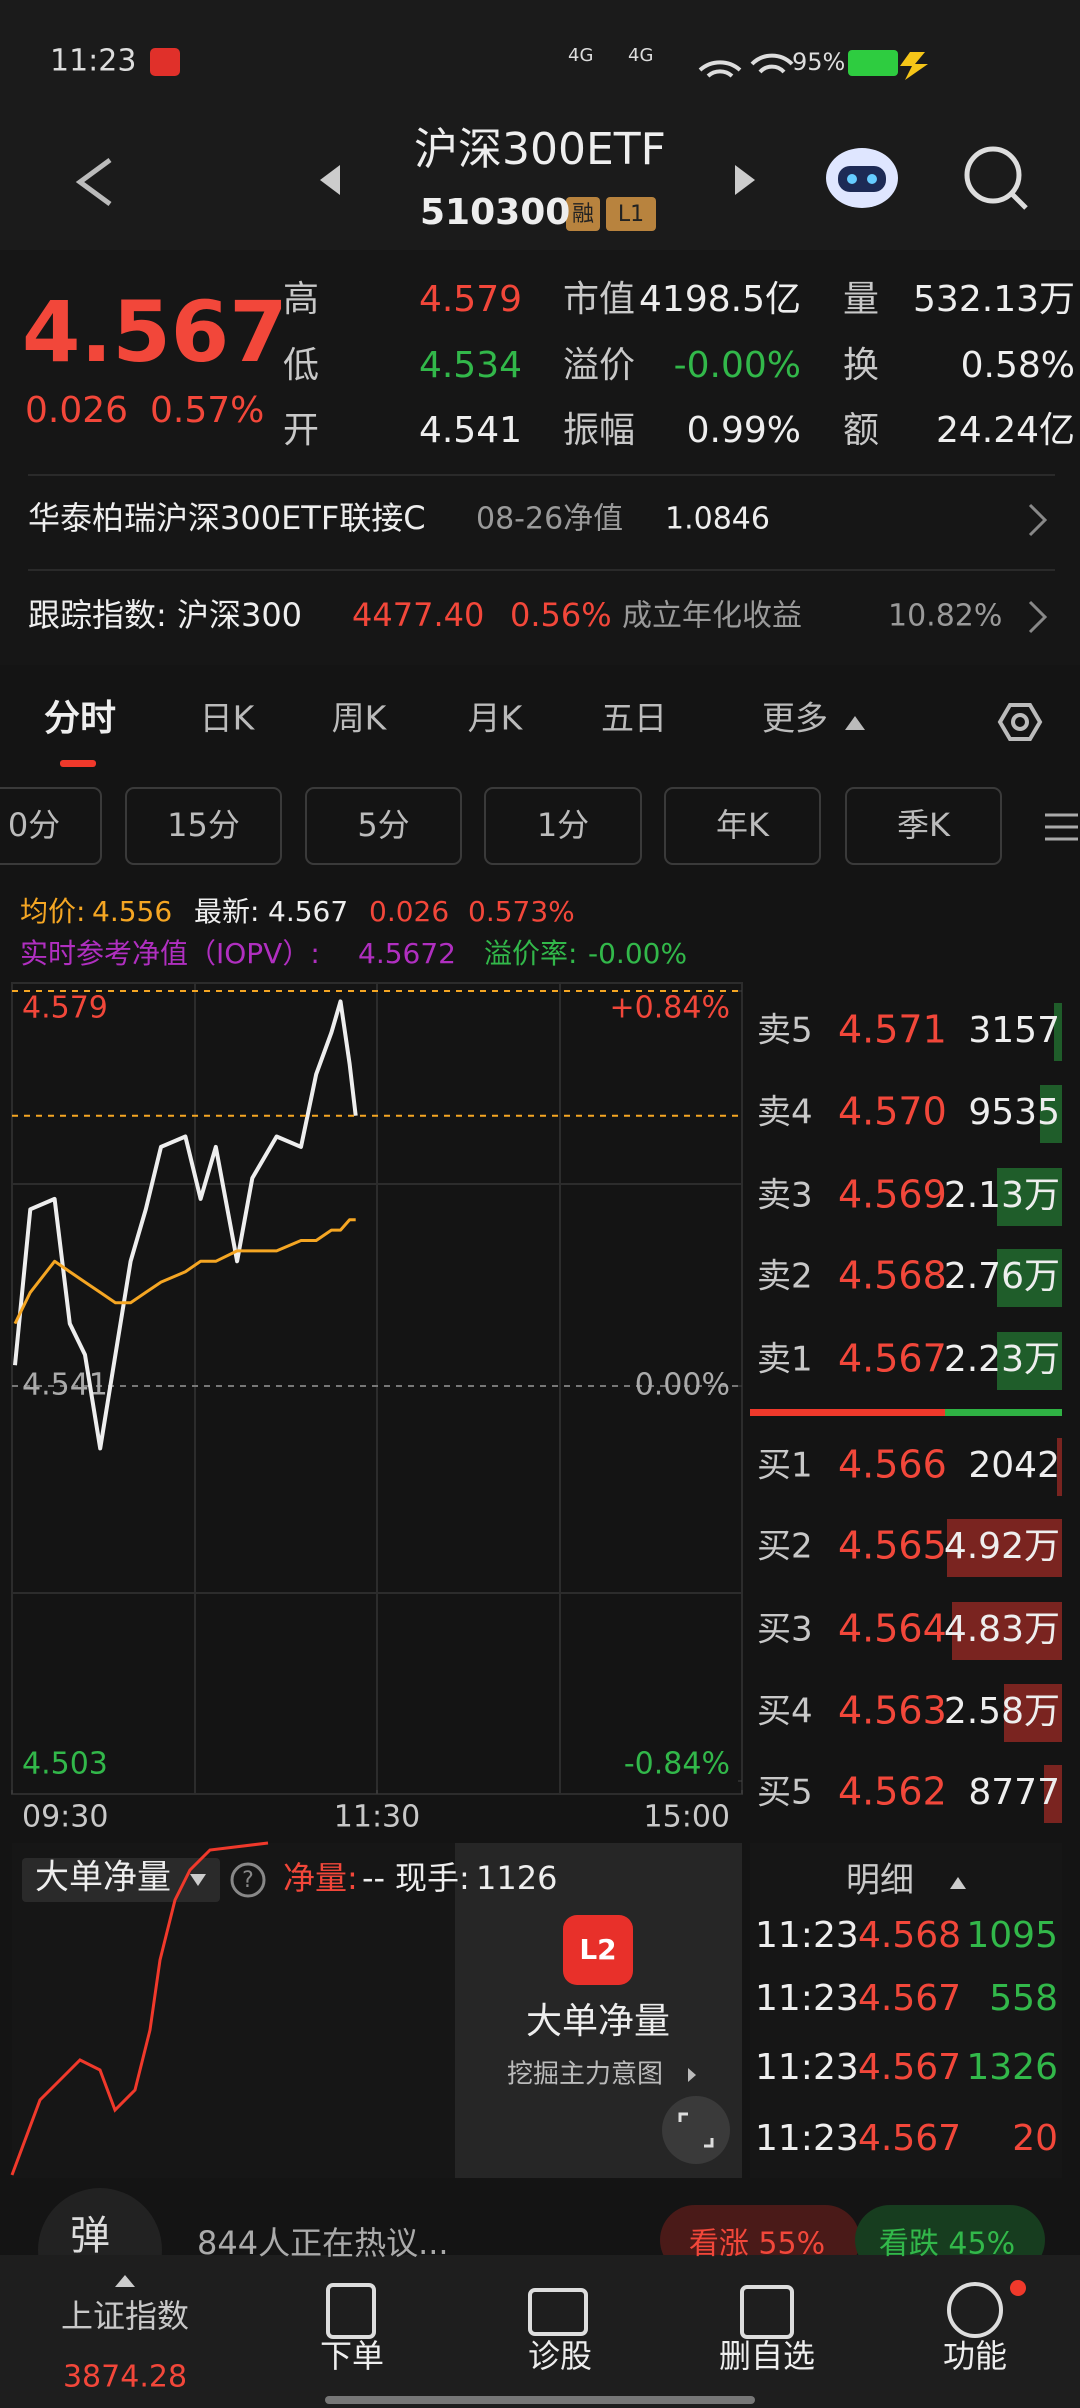 The width and height of the screenshot is (1080, 2408). Describe the element at coordinates (170, 953) in the screenshot. I see `iopv-label: 实时参考净值（IOPV）:` at that location.